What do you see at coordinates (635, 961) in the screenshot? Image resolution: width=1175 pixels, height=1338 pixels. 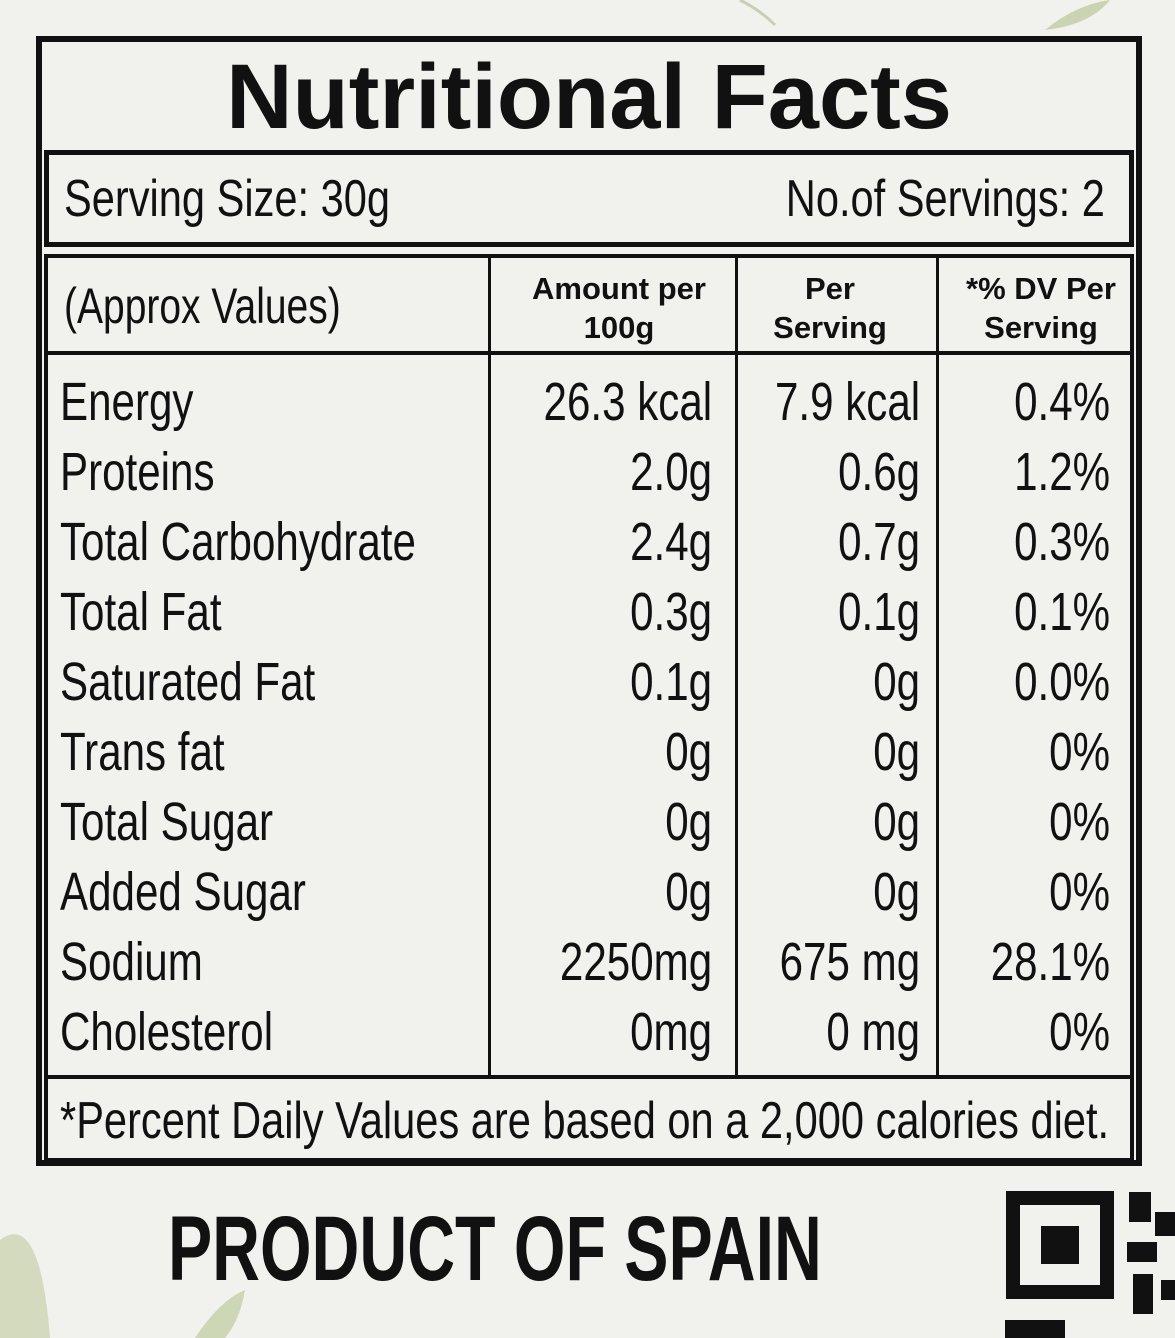 I see `nutrient-value: 2250mg` at bounding box center [635, 961].